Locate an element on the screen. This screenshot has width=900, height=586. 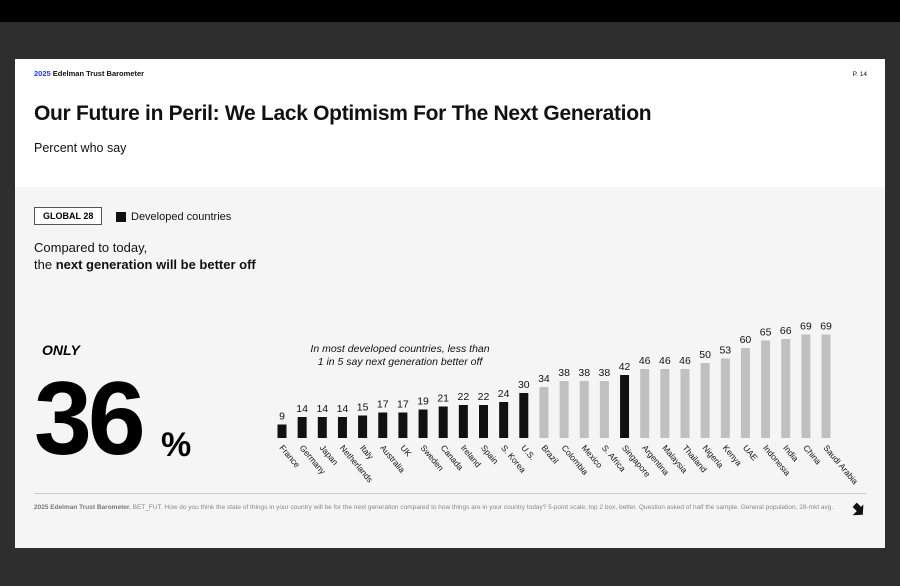
data-label: 21 is located at coordinates (443, 399).